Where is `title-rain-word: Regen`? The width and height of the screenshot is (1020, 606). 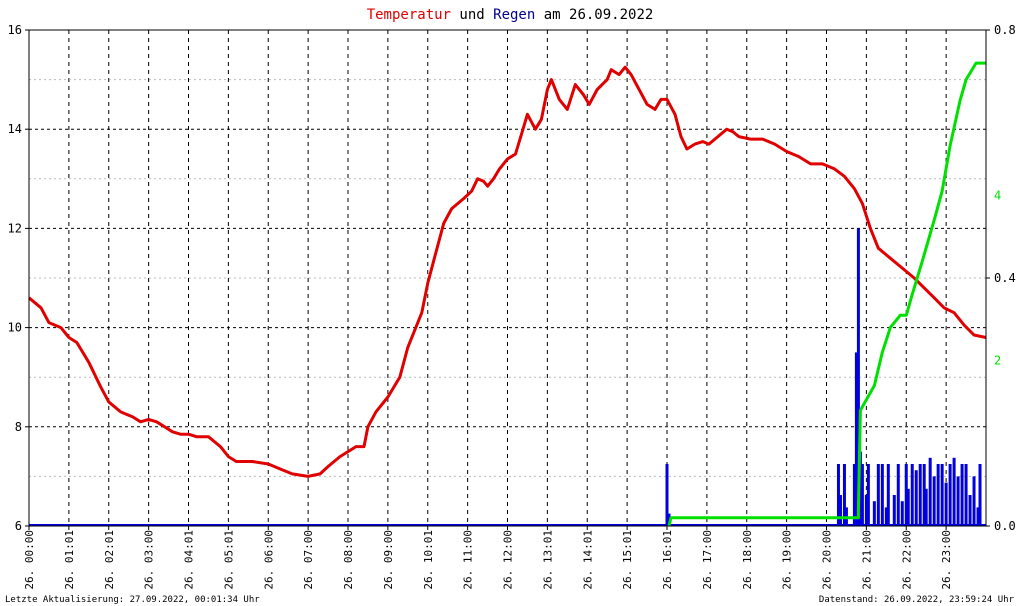 title-rain-word: Regen is located at coordinates (514, 15).